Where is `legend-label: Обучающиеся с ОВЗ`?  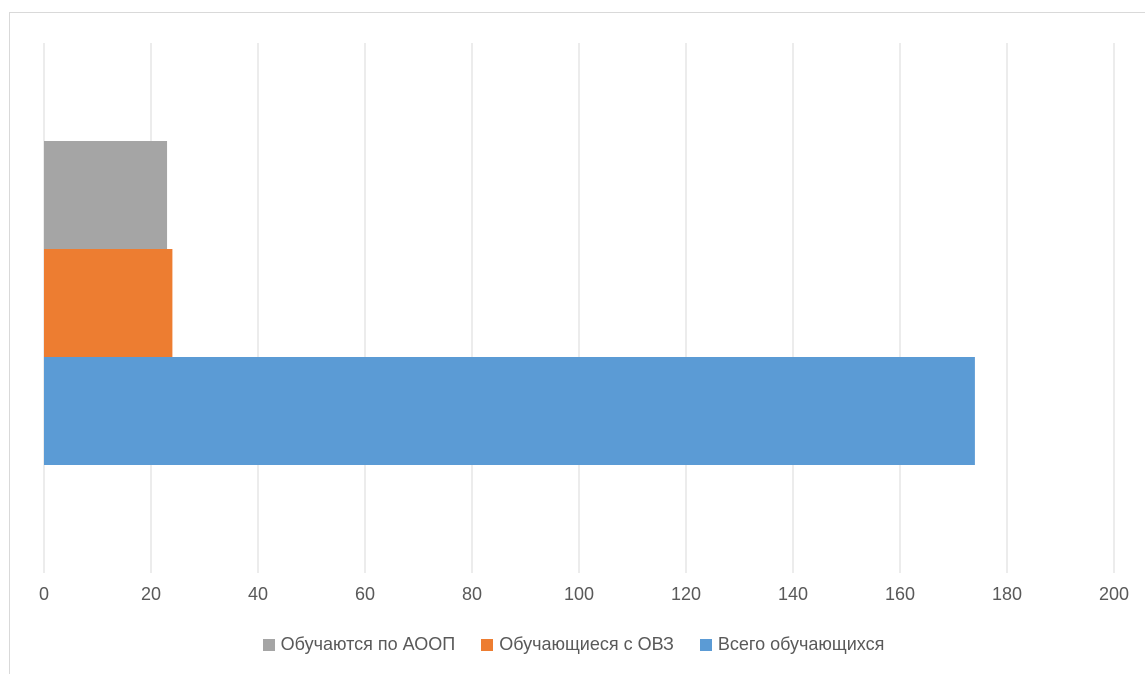 legend-label: Обучающиеся с ОВЗ is located at coordinates (586, 644).